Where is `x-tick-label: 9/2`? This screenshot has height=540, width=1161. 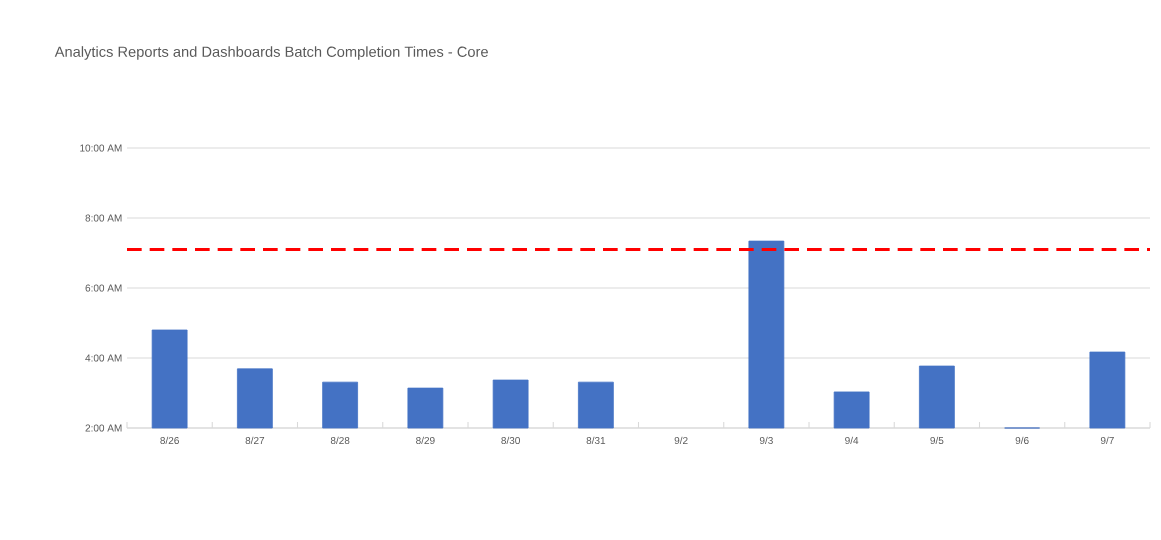 x-tick-label: 9/2 is located at coordinates (681, 440).